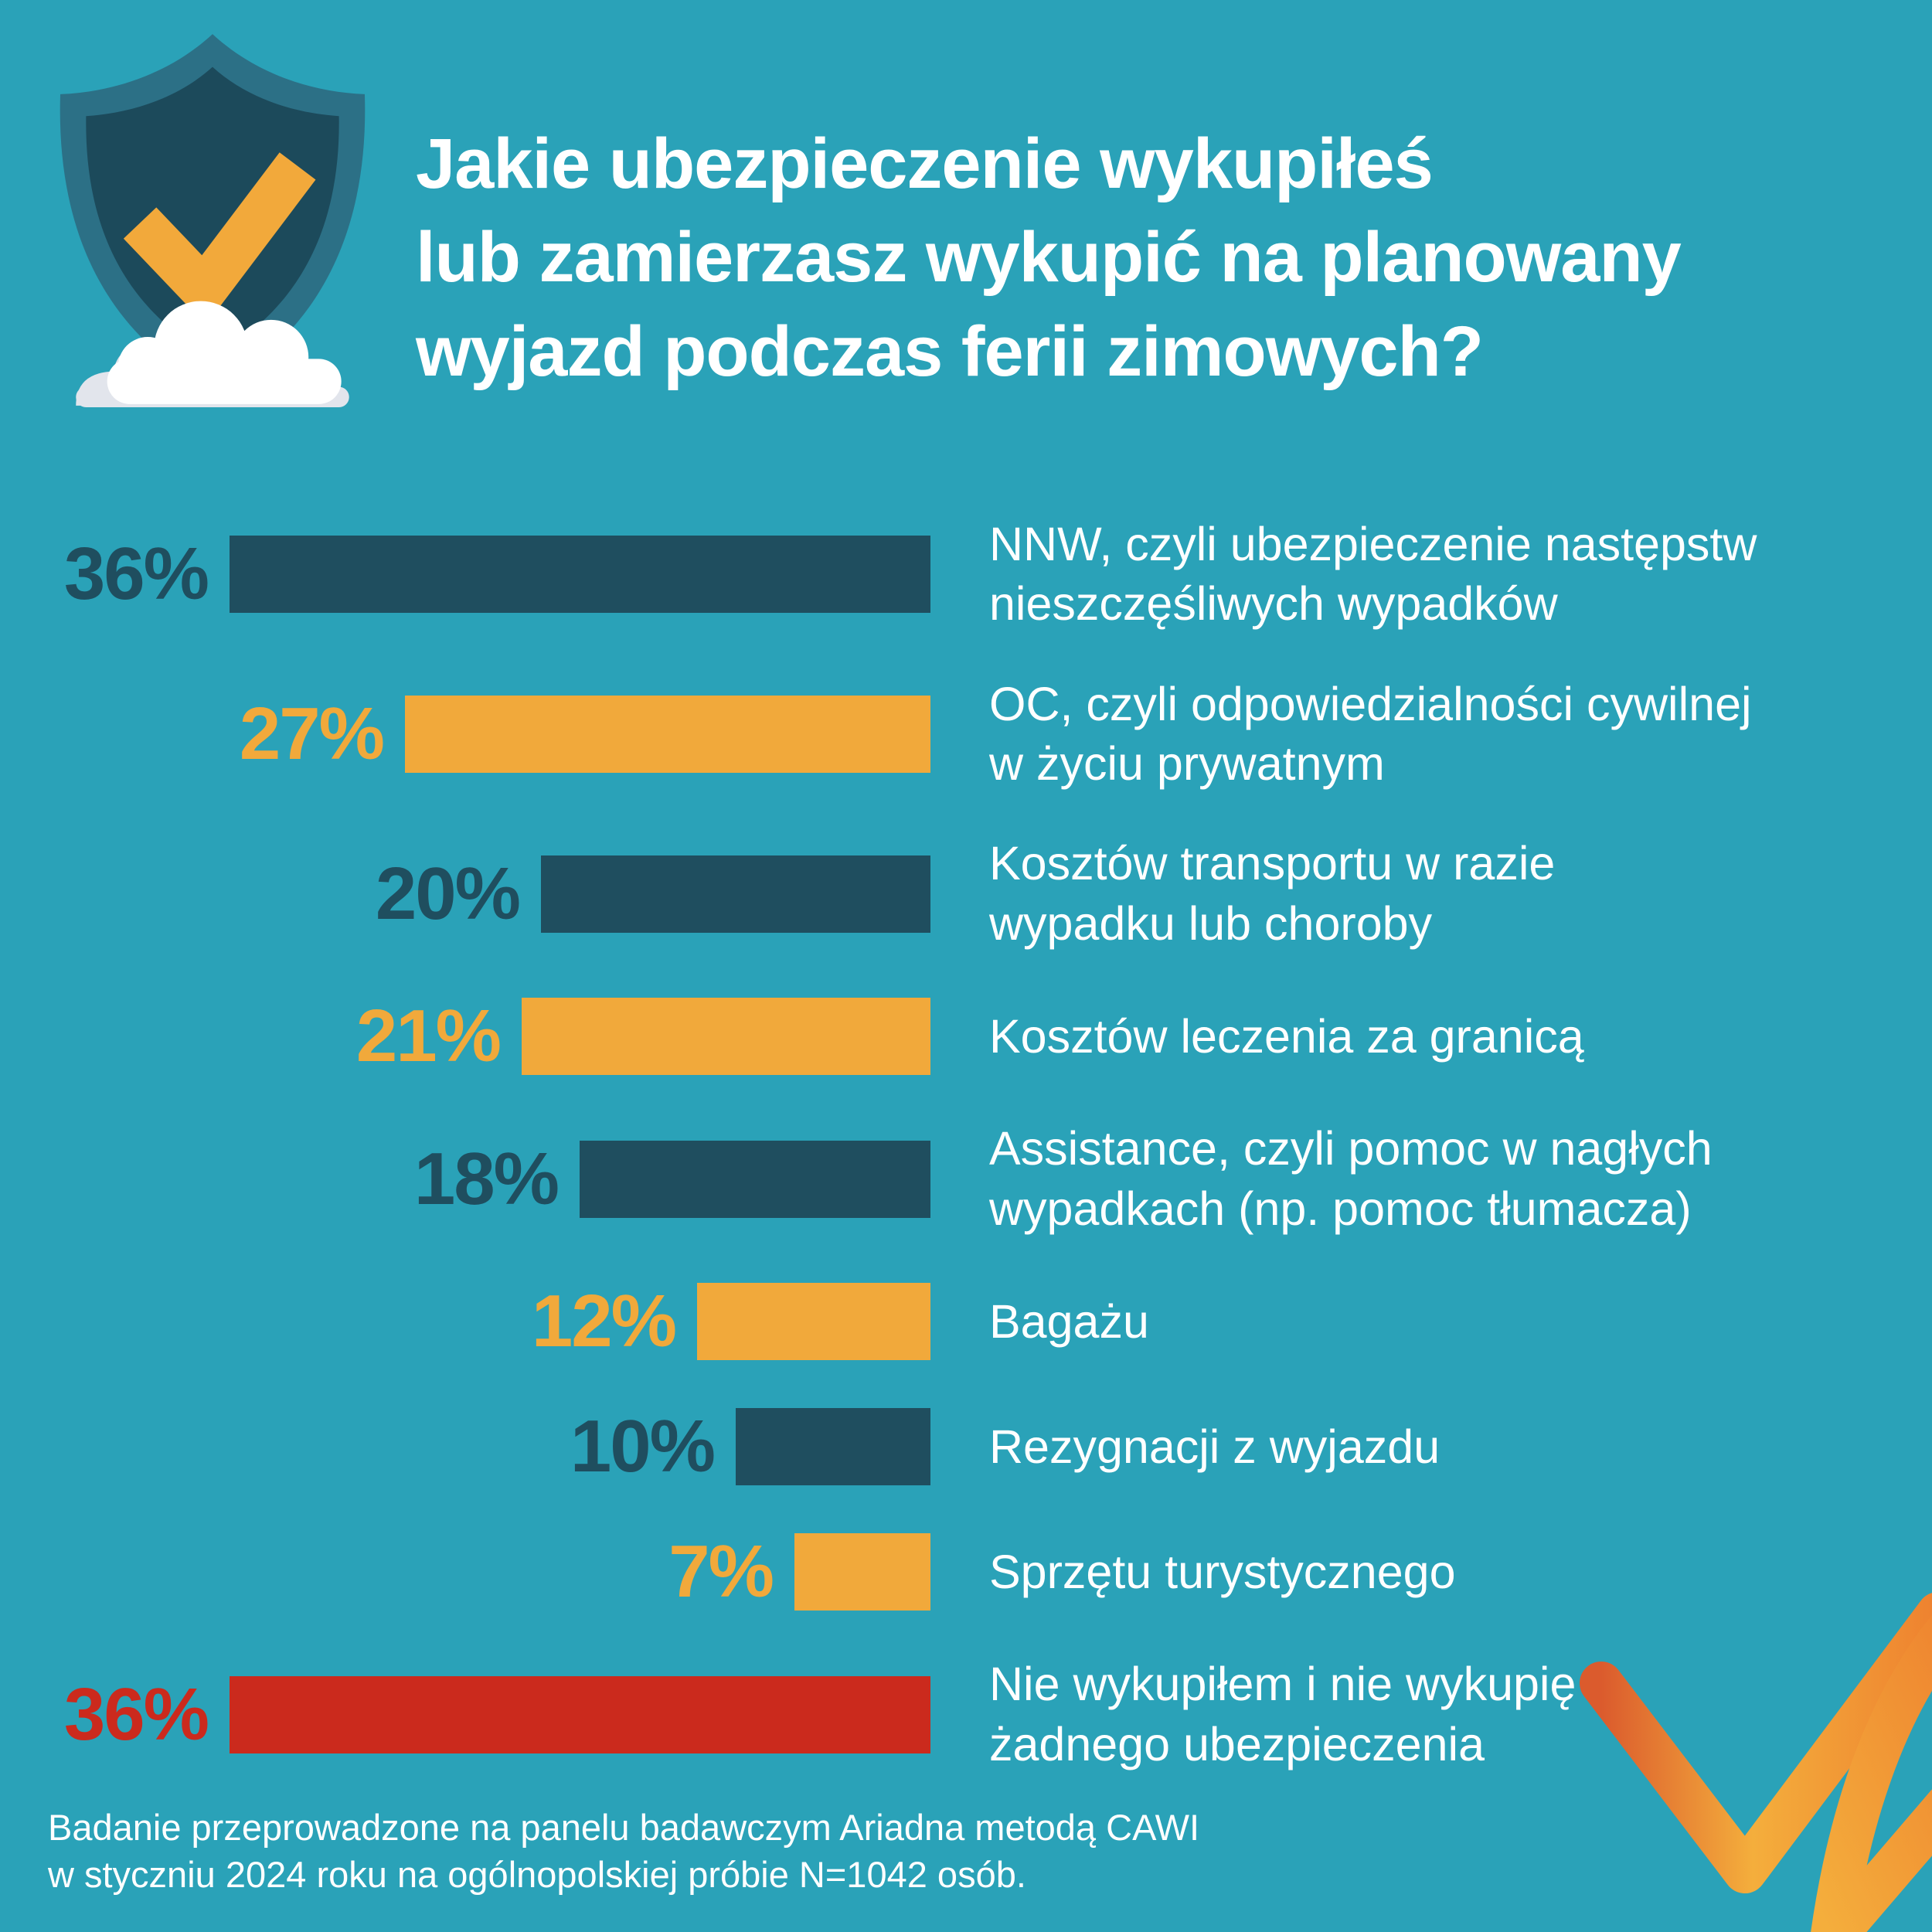  What do you see at coordinates (1431, 1322) in the screenshot?
I see `bar-category-label: Bagażu` at bounding box center [1431, 1322].